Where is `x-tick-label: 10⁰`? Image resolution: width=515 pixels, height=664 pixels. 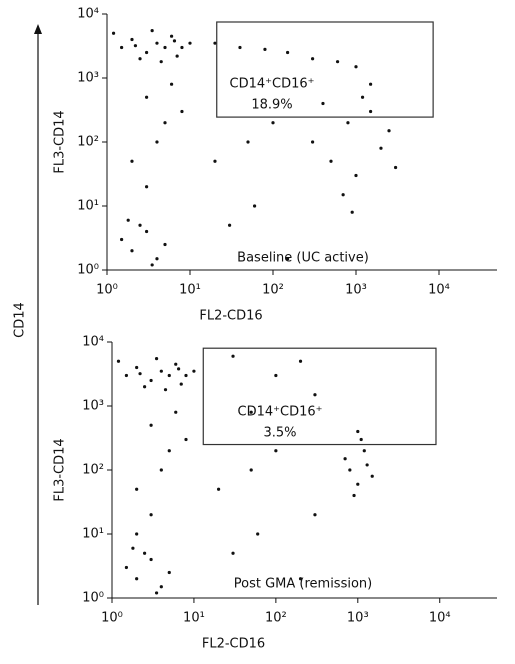
x-tick-label: 10⁰ is located at coordinates (112, 618).